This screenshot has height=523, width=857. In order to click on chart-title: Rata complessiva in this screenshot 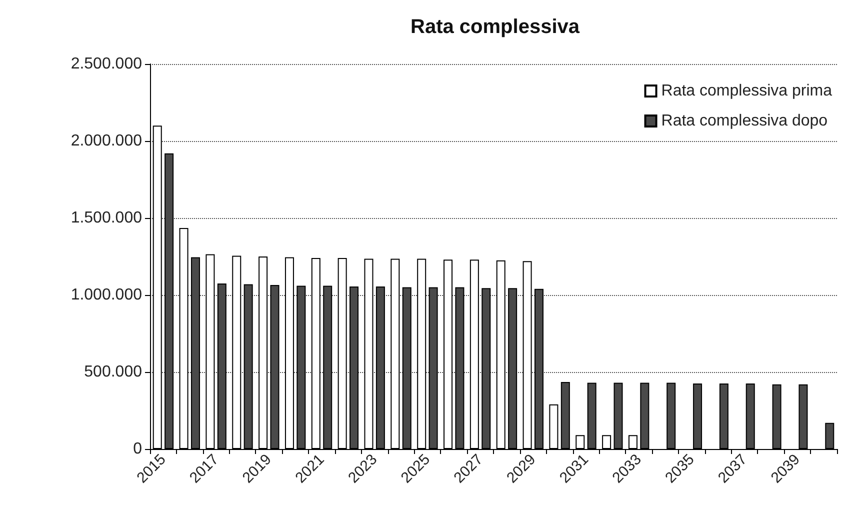, I will do `click(495, 27)`.